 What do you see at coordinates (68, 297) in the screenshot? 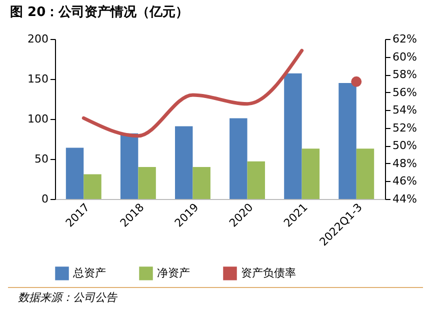
I see `source-note: 数据来源：公司公告` at bounding box center [68, 297].